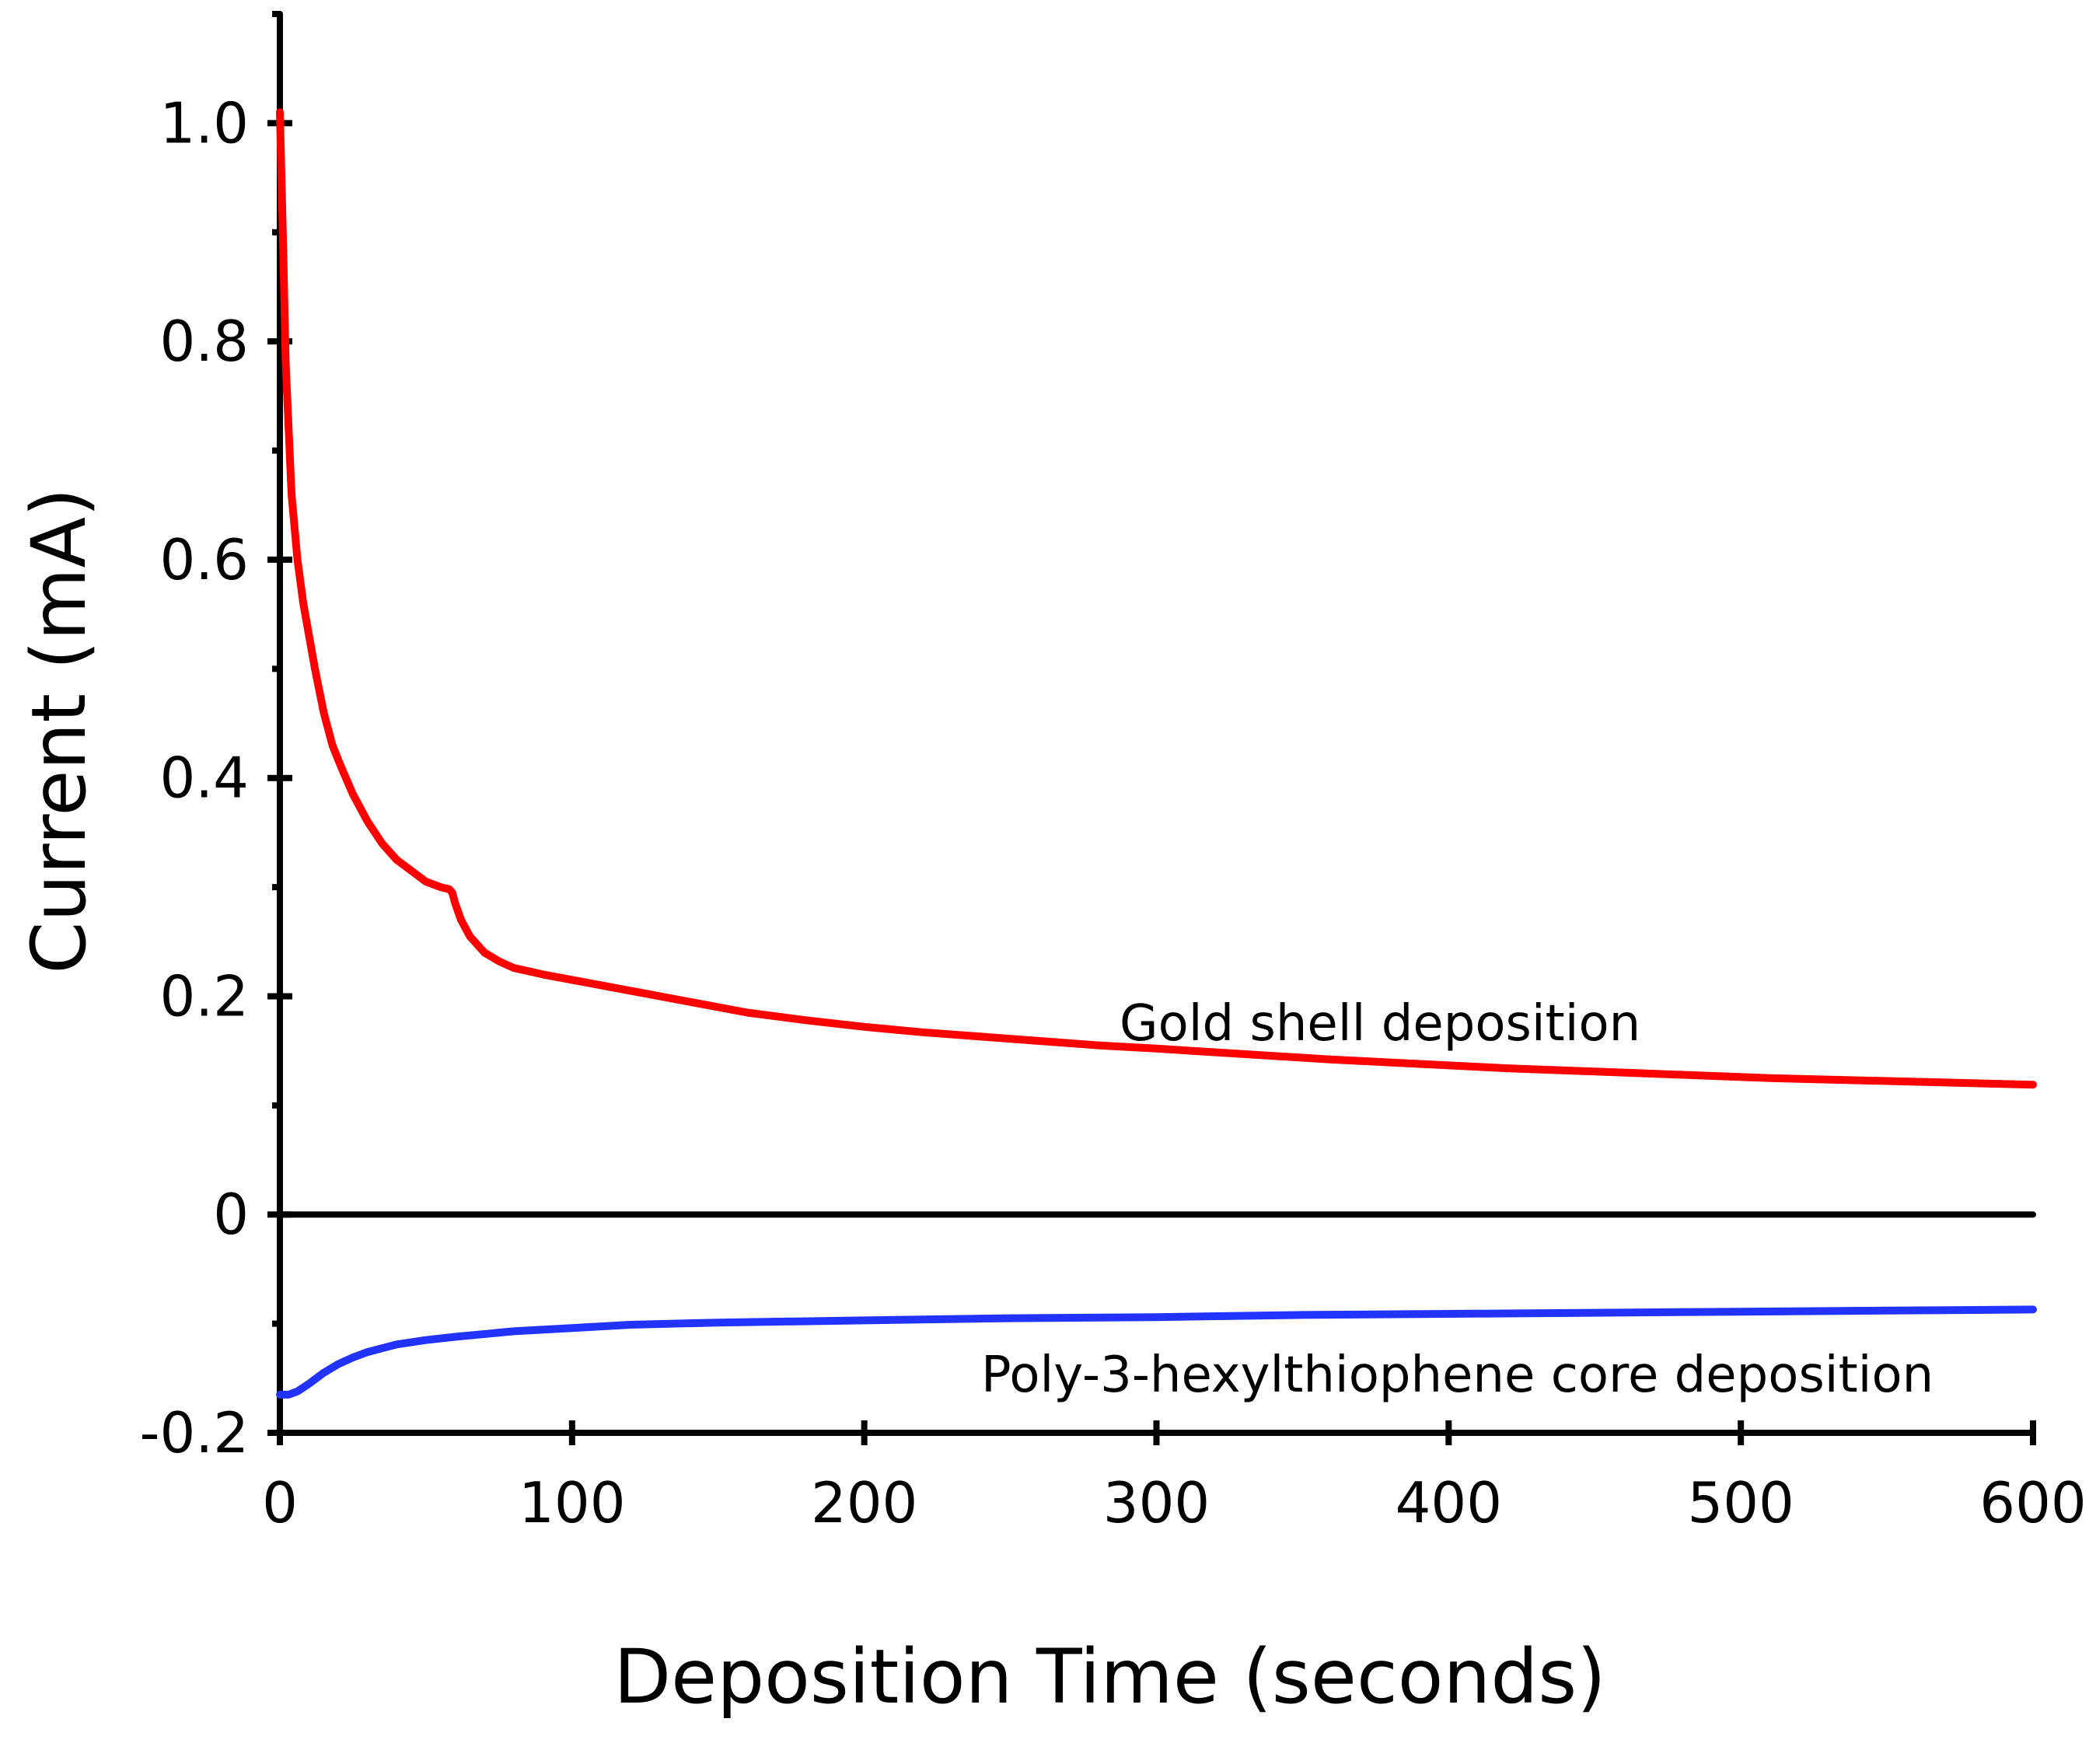 This screenshot has height=1764, width=2096. I want to click on y-tick-label: 0, so click(231, 1214).